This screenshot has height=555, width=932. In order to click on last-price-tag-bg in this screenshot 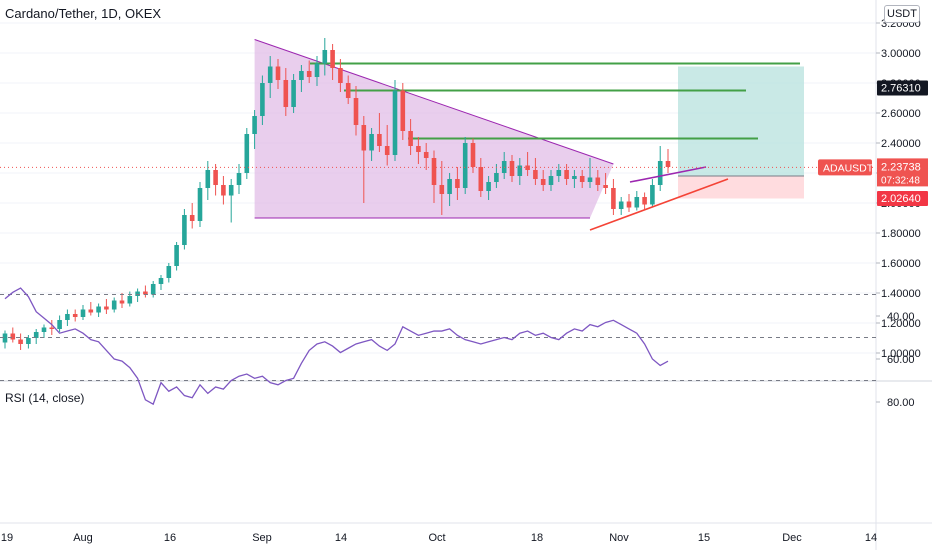, I will do `click(902, 172)`.